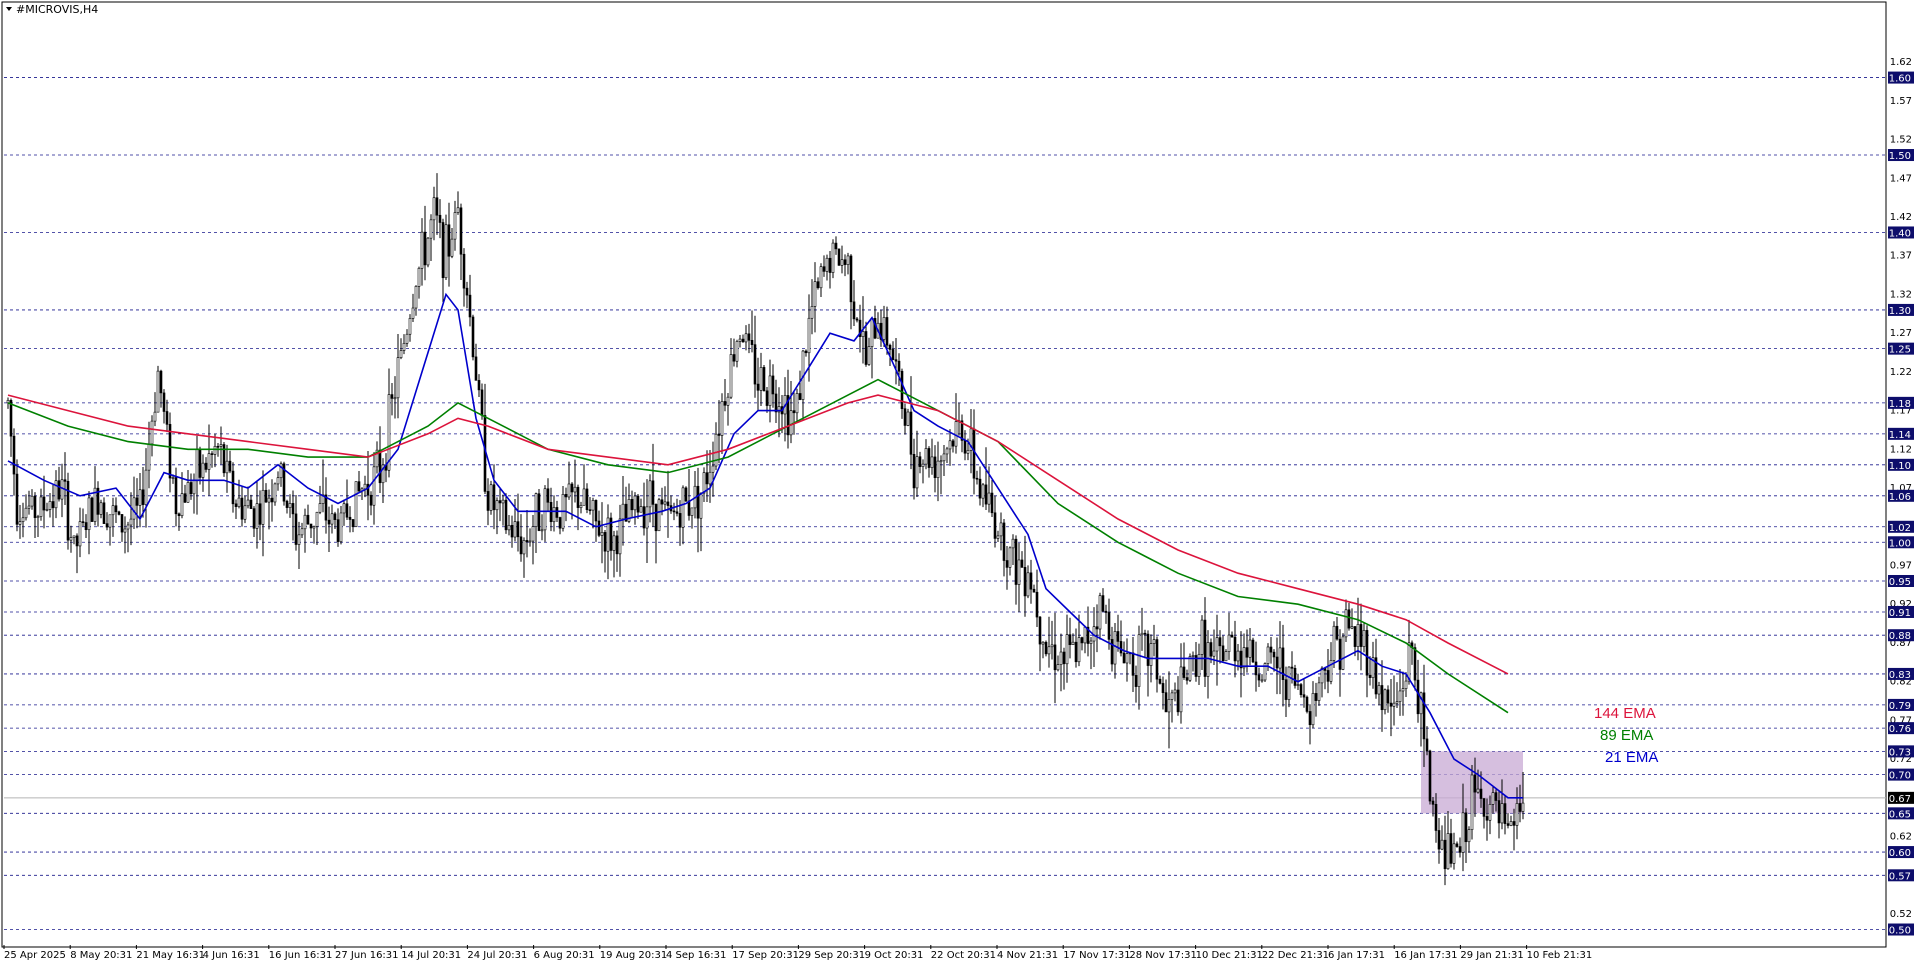 The image size is (1916, 963). I want to click on y-tick-label: 0.92, so click(1901, 604).